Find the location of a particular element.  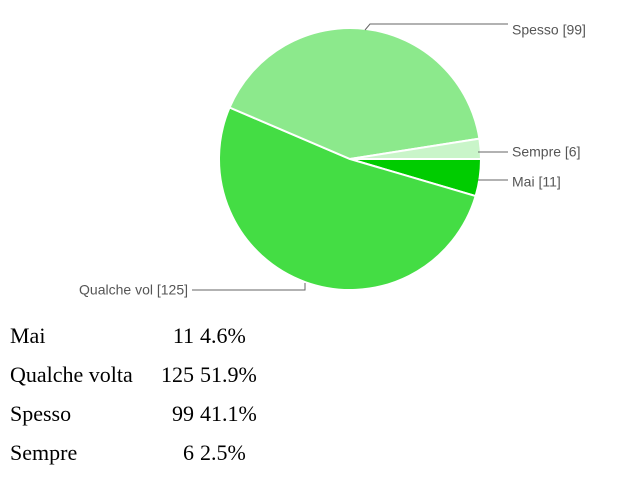

row-name: Qualche volta is located at coordinates (71, 374).